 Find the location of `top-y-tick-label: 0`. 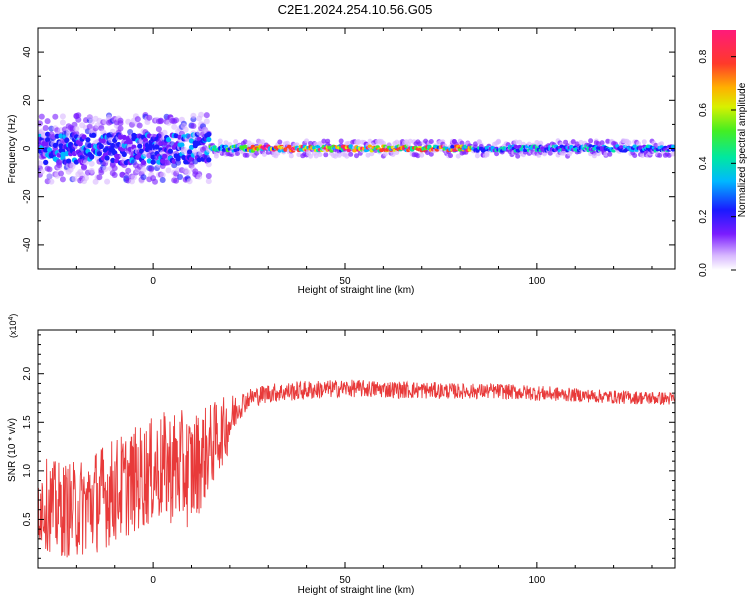

top-y-tick-label: 0 is located at coordinates (27, 148).